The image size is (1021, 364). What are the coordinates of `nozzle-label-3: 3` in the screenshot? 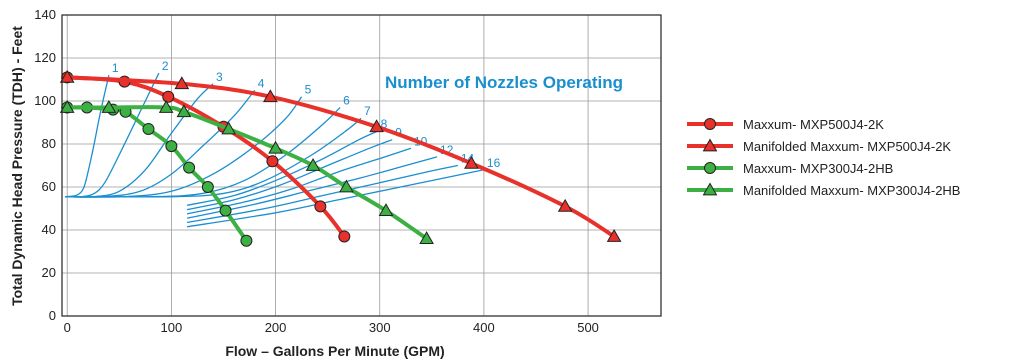 It's located at (219, 77).